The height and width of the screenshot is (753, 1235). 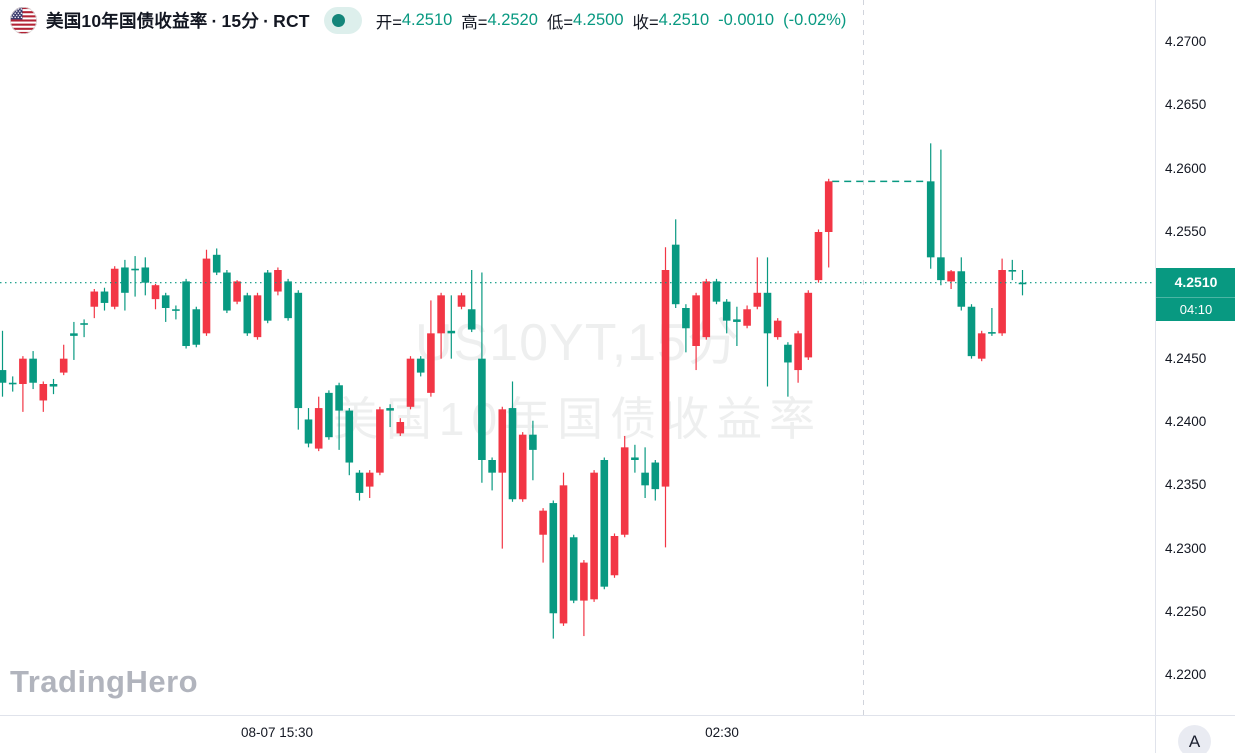 I want to click on price-axis-label: 4.2700, so click(x=1186, y=41).